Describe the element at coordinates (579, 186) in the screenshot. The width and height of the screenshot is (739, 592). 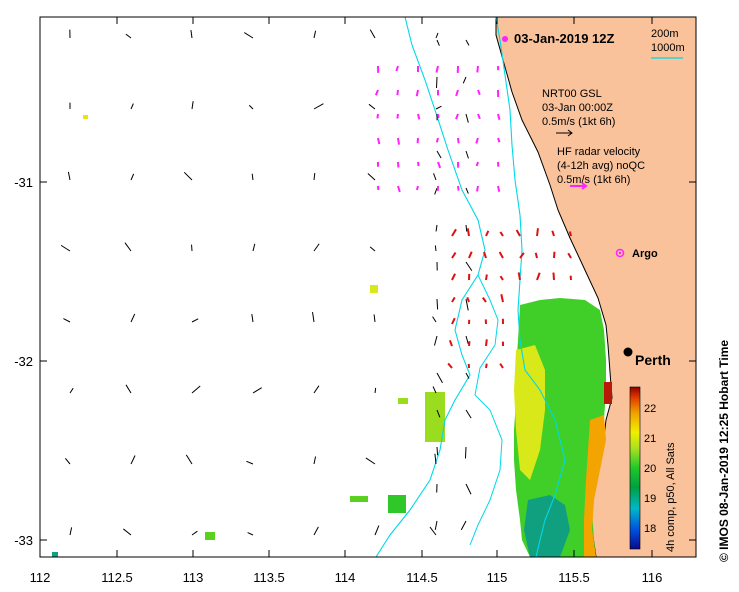
I see `radar-legend-arrow-icon` at that location.